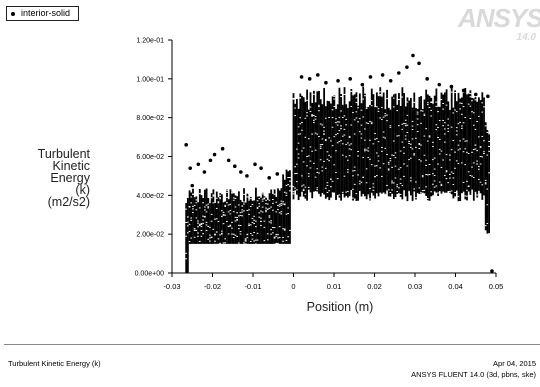 This screenshot has height=387, width=540. I want to click on logo-version: 14.0, so click(526, 37).